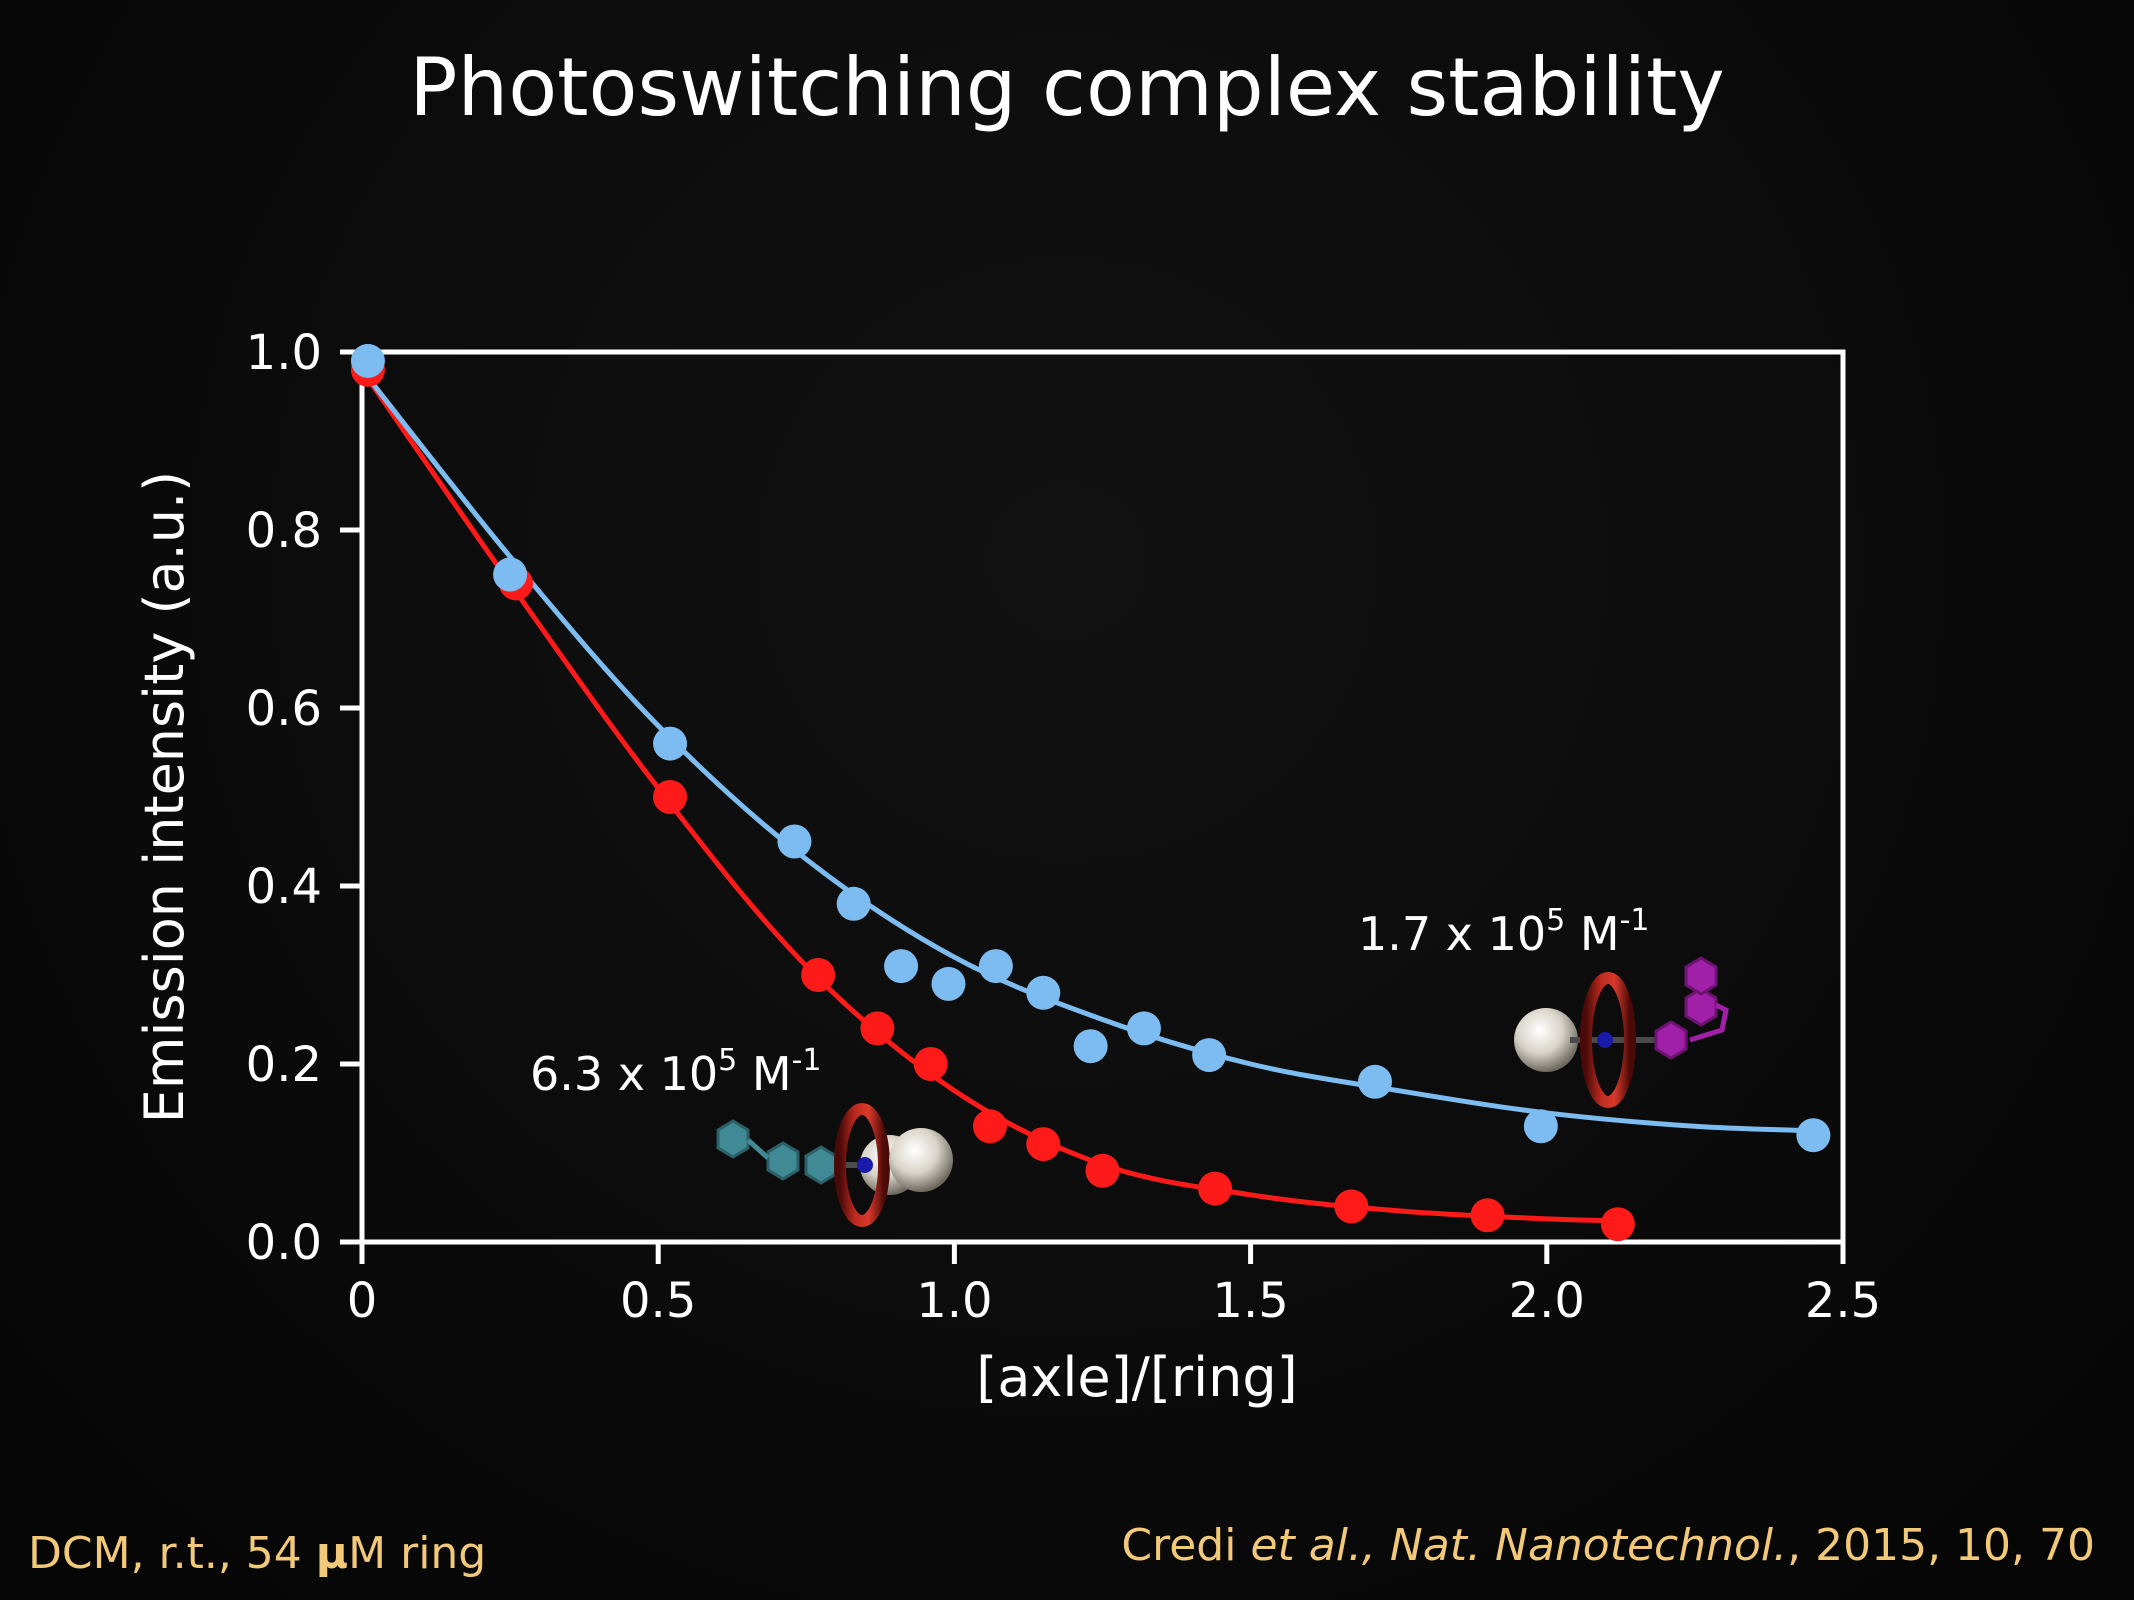 Image resolution: width=2134 pixels, height=1600 pixels. I want to click on red-binding-unit-exp: -1, so click(807, 1060).